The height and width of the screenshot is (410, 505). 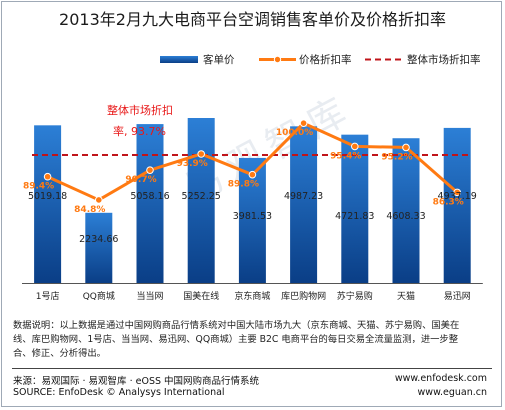 I want to click on bar-苏宁易购, so click(x=355, y=208).